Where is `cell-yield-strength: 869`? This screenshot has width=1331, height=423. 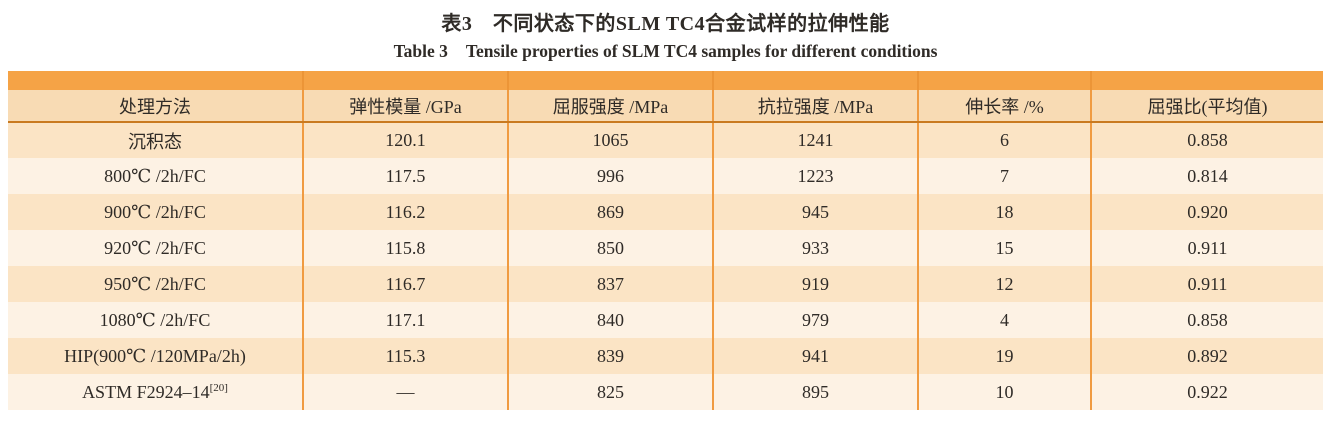
cell-yield-strength: 869 is located at coordinates (610, 212).